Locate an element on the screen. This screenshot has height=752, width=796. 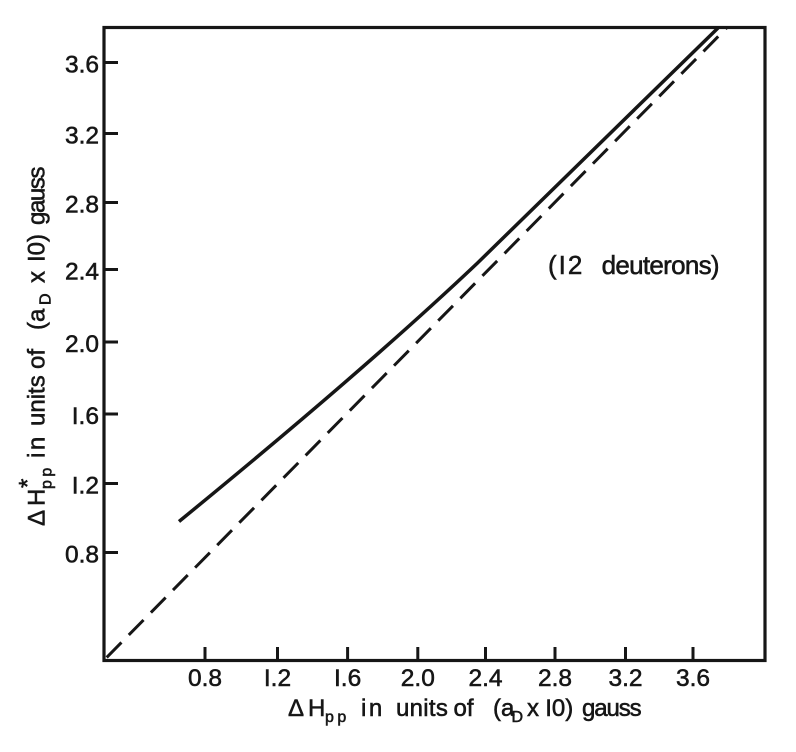
svg-text: deuterons) is located at coordinates (660, 265).